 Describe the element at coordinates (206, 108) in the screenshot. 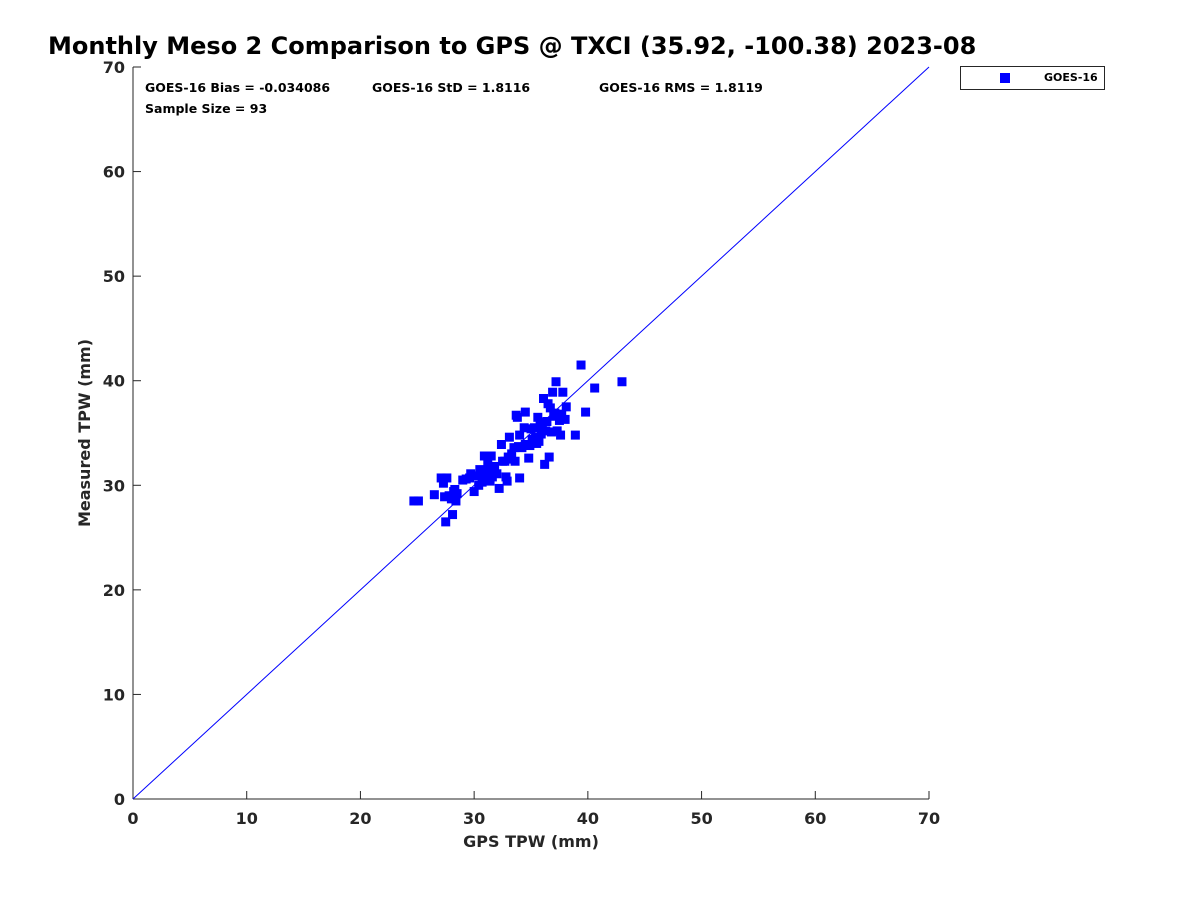

I see `sample-size-annotation: Sample Size = 93` at that location.